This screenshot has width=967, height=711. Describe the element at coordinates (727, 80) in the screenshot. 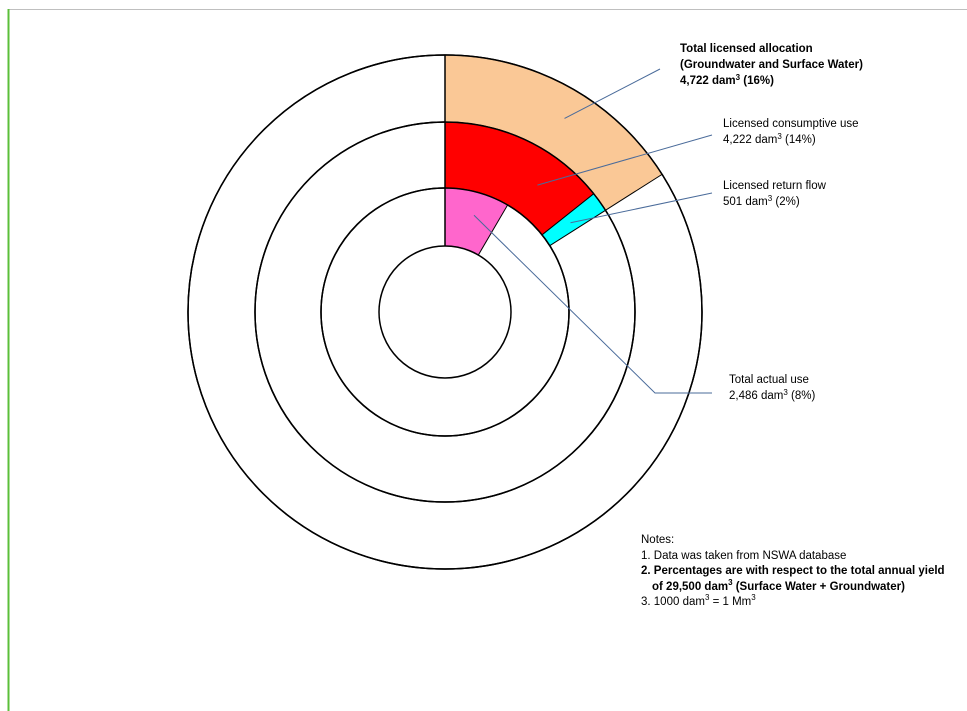

I see `annotation-alloc-line-3: 4,722 dam3 (16%)` at that location.